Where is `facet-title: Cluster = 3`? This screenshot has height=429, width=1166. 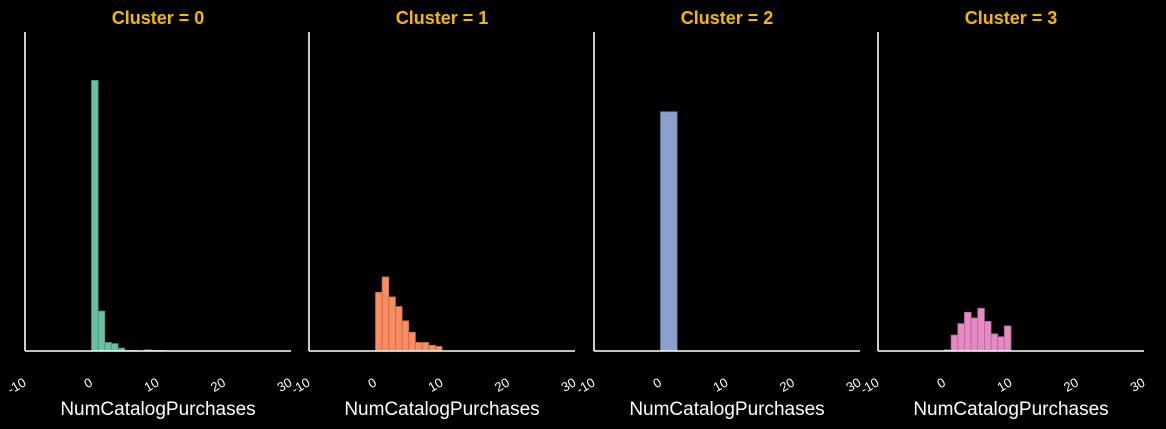
facet-title: Cluster = 3 is located at coordinates (1011, 18).